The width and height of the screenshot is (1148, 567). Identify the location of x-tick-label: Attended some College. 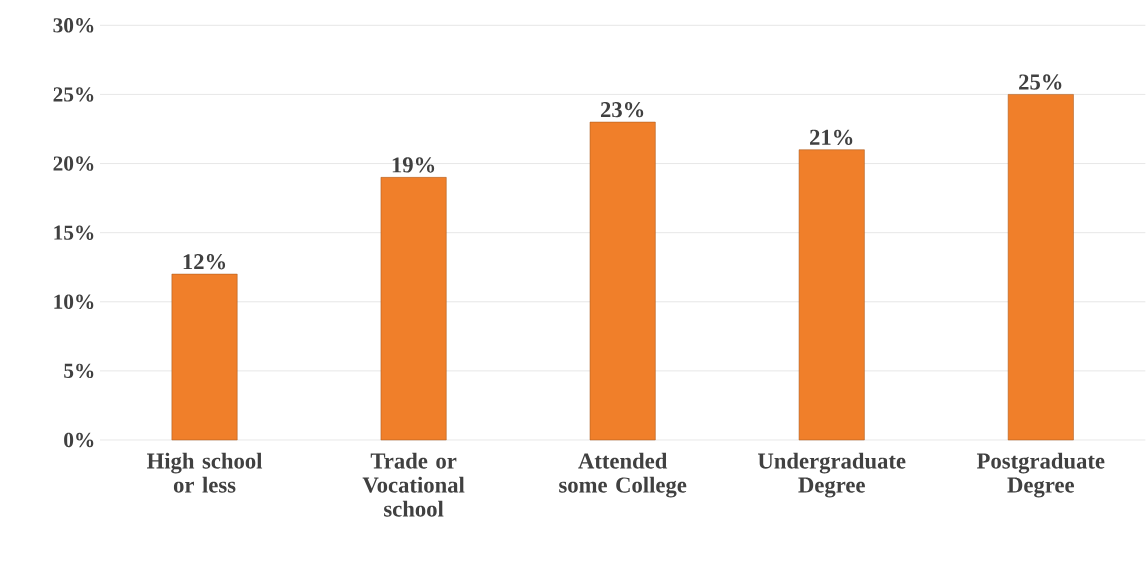
(623, 475).